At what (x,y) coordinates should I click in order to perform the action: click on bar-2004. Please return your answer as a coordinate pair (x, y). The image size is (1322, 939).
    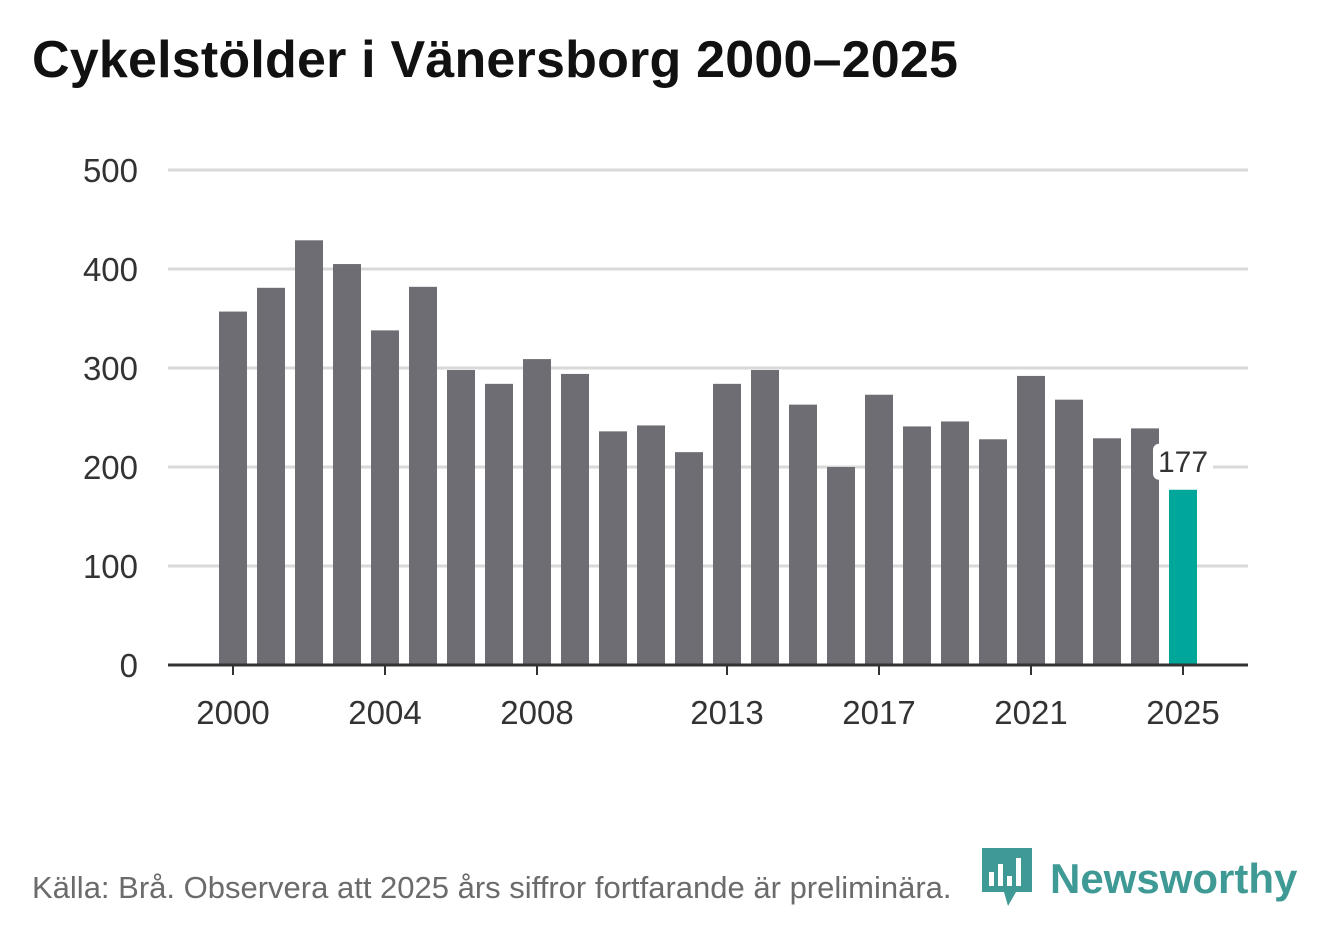
    Looking at the image, I should click on (385, 497).